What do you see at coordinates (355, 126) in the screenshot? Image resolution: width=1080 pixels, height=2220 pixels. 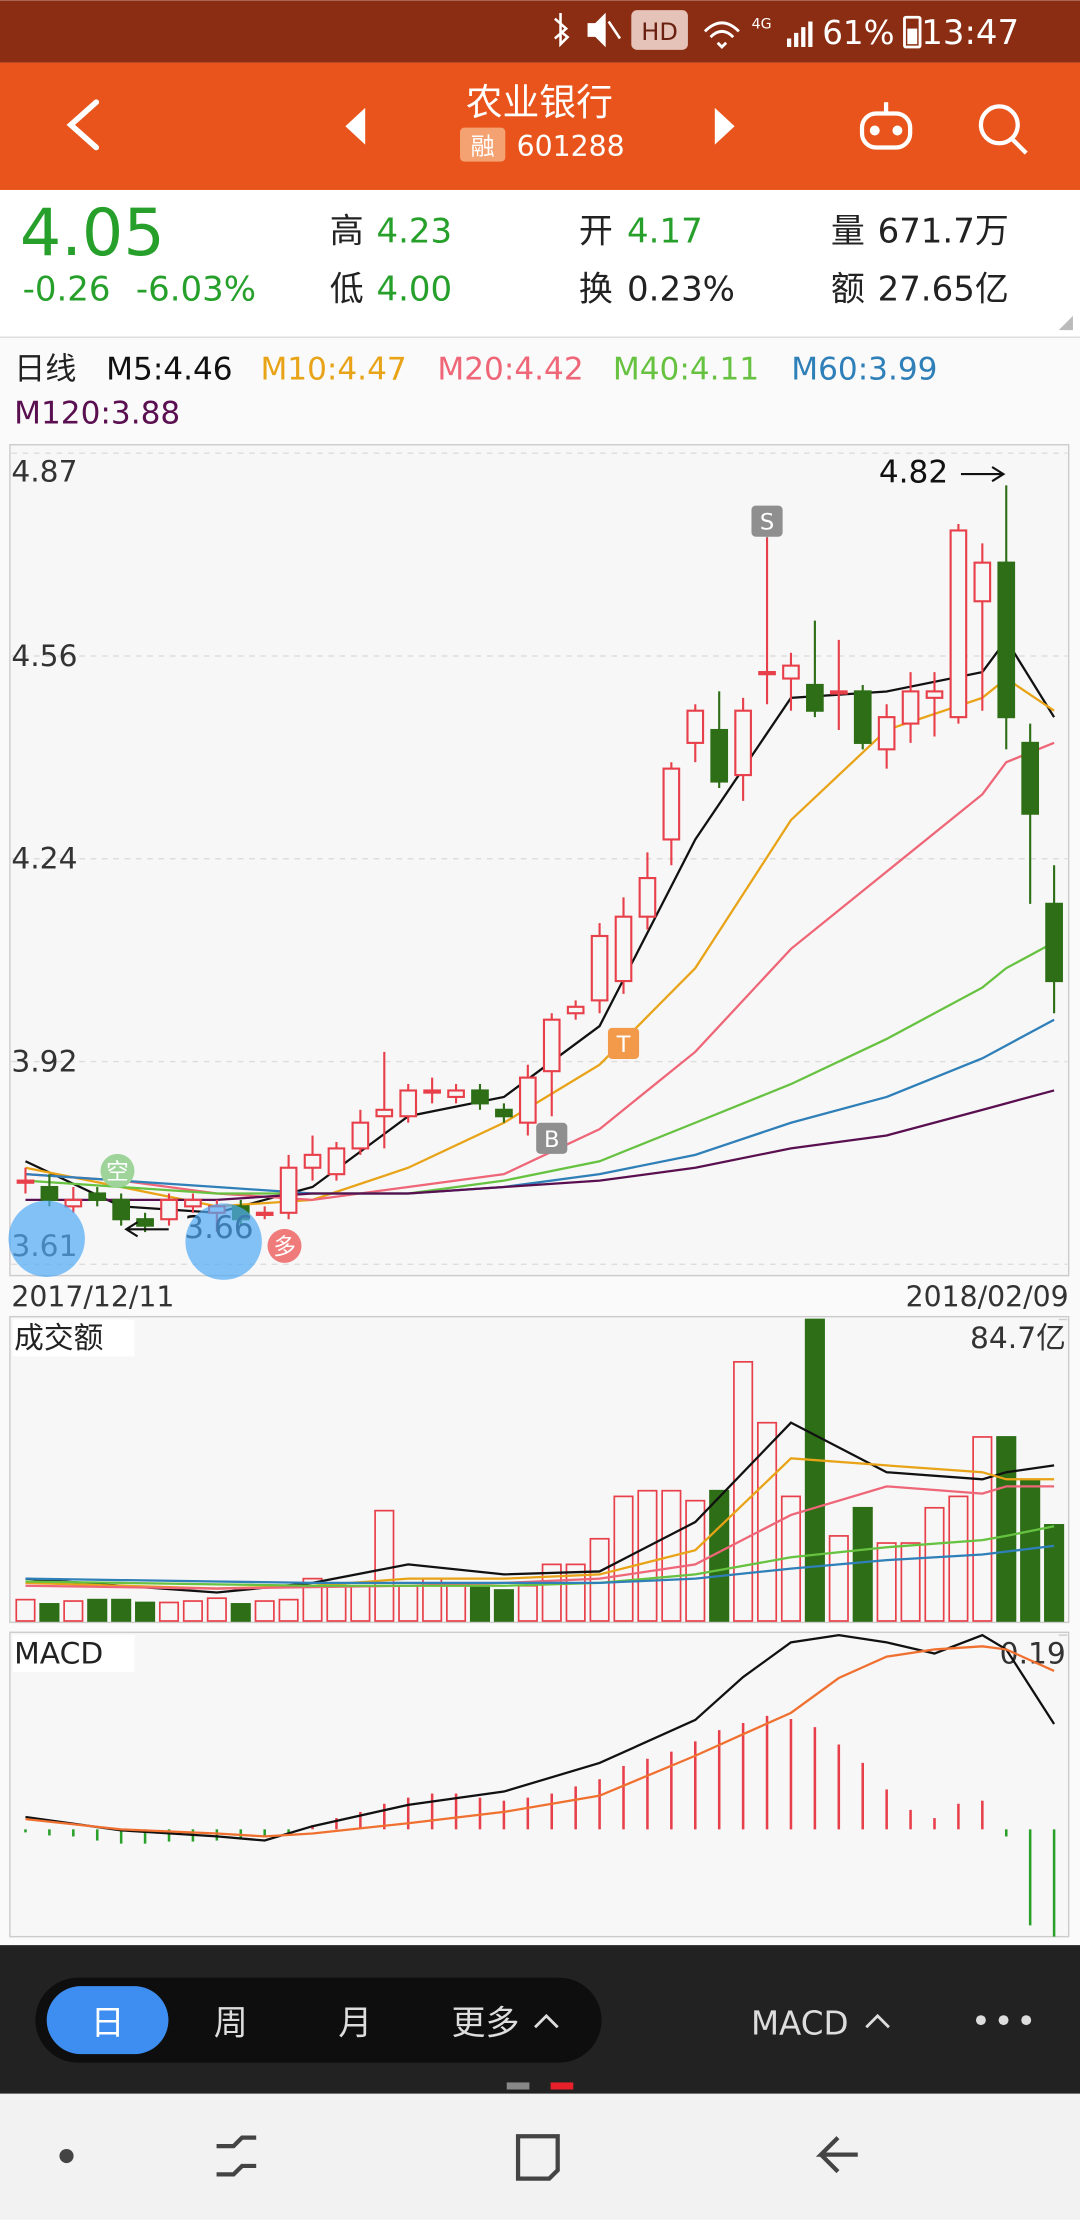 I see `prev-stock` at bounding box center [355, 126].